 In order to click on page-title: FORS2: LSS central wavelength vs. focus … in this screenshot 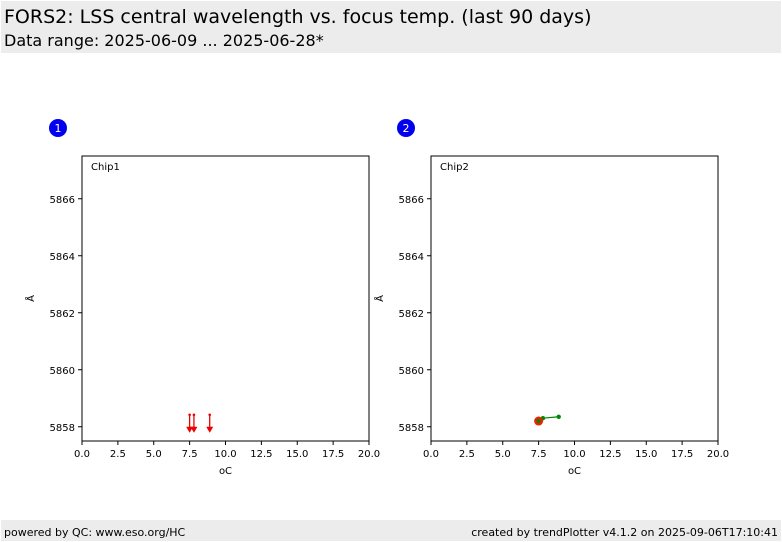, I will do `click(298, 17)`.